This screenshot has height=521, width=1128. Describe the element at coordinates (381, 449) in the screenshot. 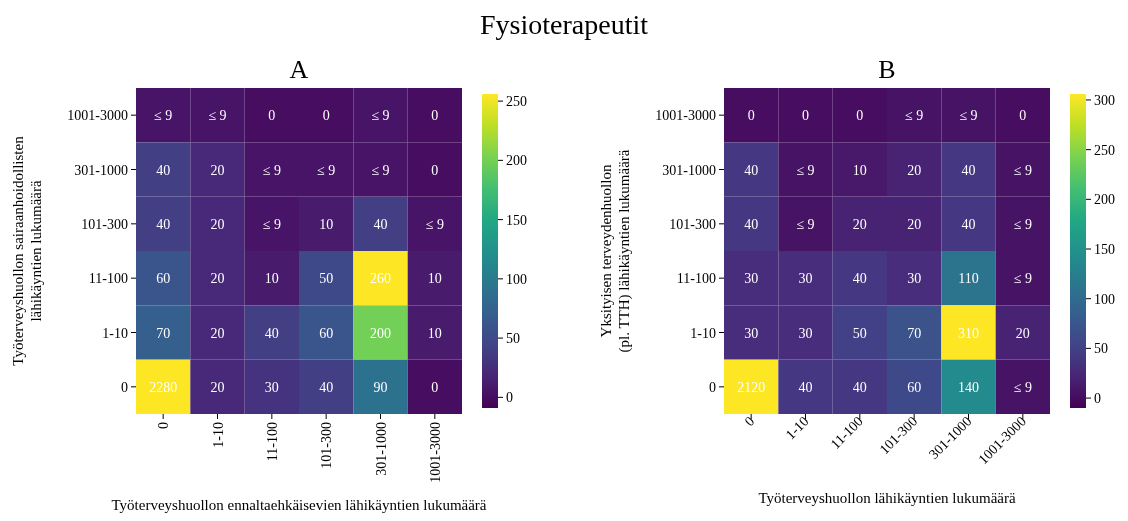

I see `x-tick-label: 301-1000` at that location.